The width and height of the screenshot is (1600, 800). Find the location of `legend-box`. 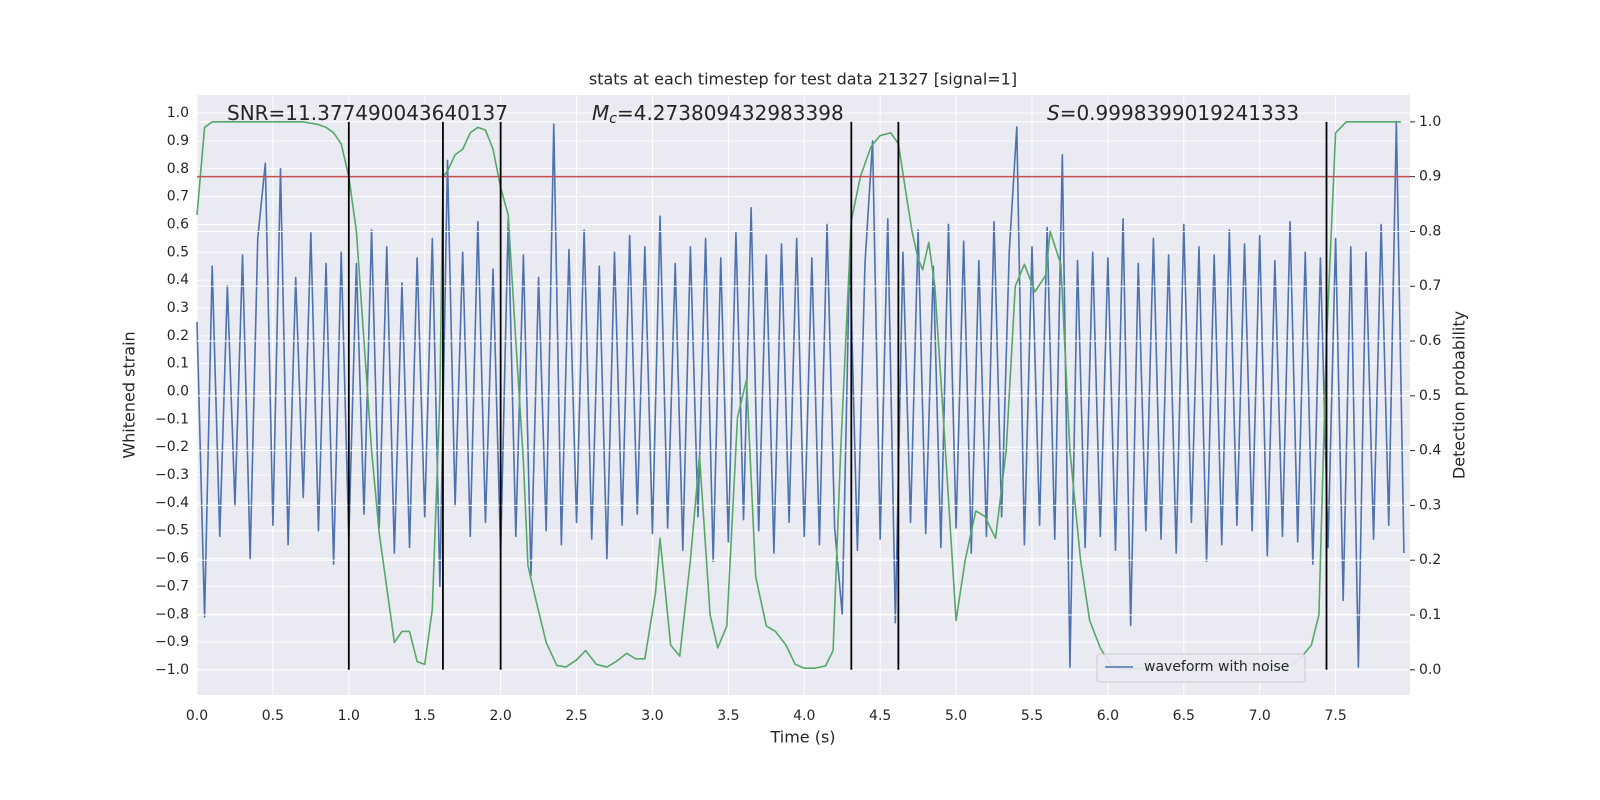

legend-box is located at coordinates (1201, 668).